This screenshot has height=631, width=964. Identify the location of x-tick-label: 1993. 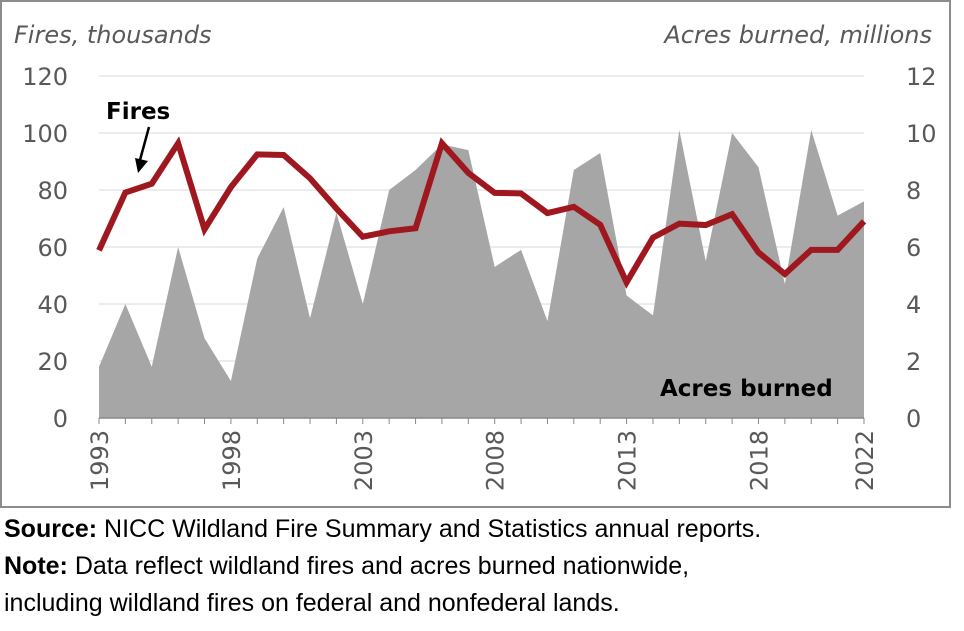
(100, 460).